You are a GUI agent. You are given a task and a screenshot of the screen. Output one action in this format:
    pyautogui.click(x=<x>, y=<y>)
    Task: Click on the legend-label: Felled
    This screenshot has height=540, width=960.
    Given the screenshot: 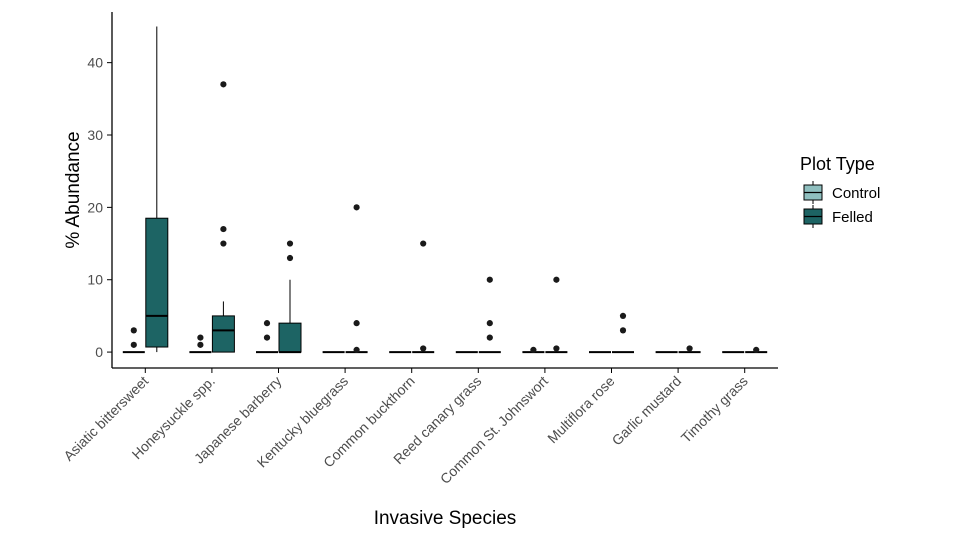 What is the action you would take?
    pyautogui.click(x=852, y=217)
    